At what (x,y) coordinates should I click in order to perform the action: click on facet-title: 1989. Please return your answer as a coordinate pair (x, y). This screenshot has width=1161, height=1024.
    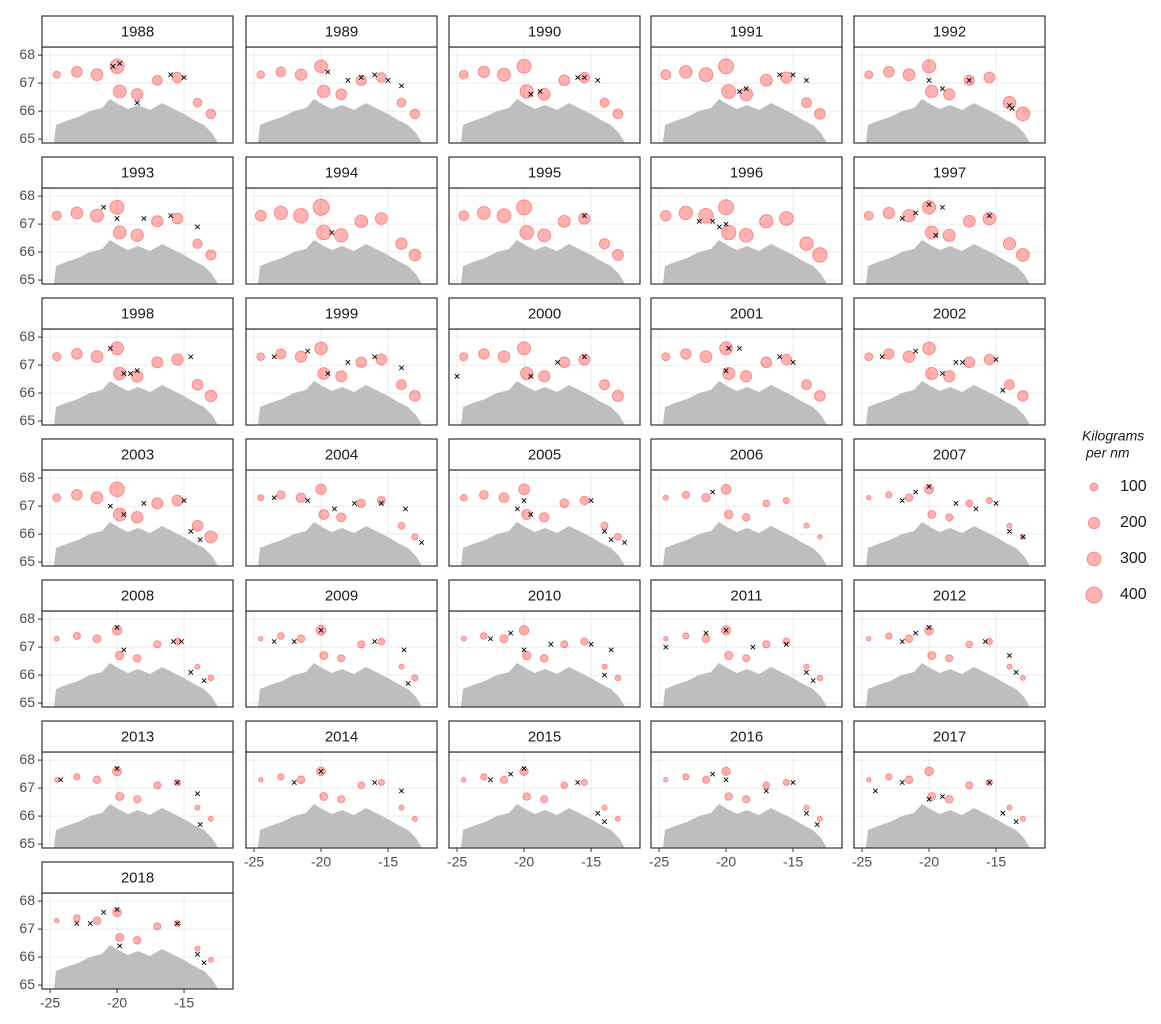
    Looking at the image, I should click on (341, 31).